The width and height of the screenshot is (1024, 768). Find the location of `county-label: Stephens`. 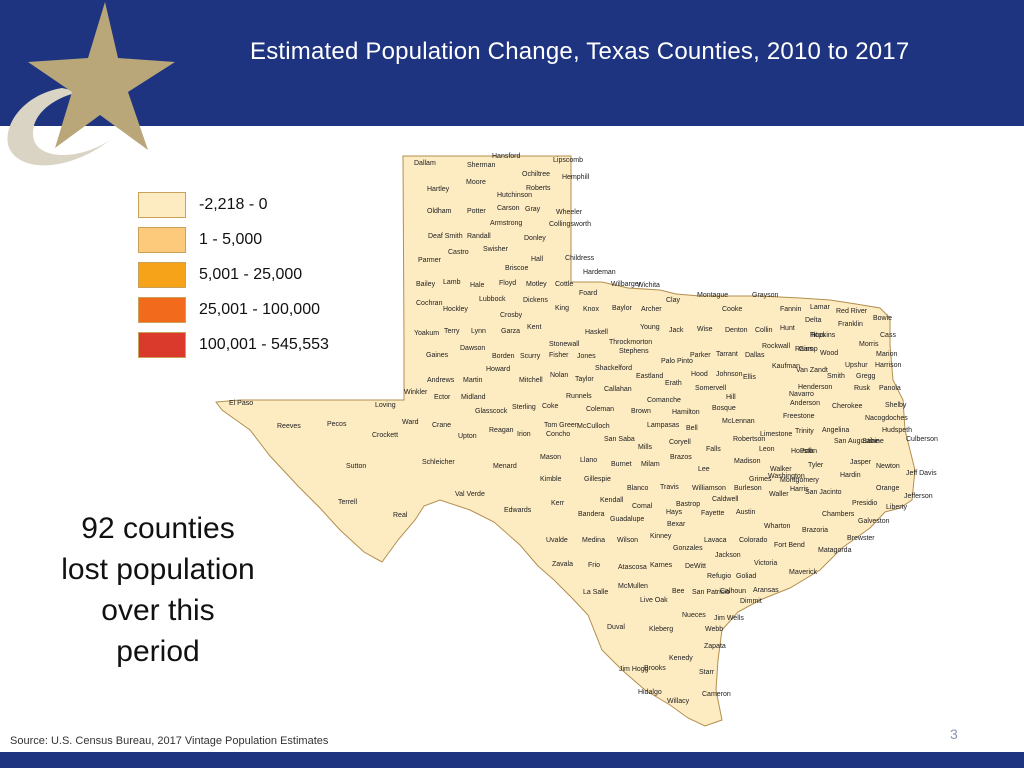

county-label: Stephens is located at coordinates (634, 351).